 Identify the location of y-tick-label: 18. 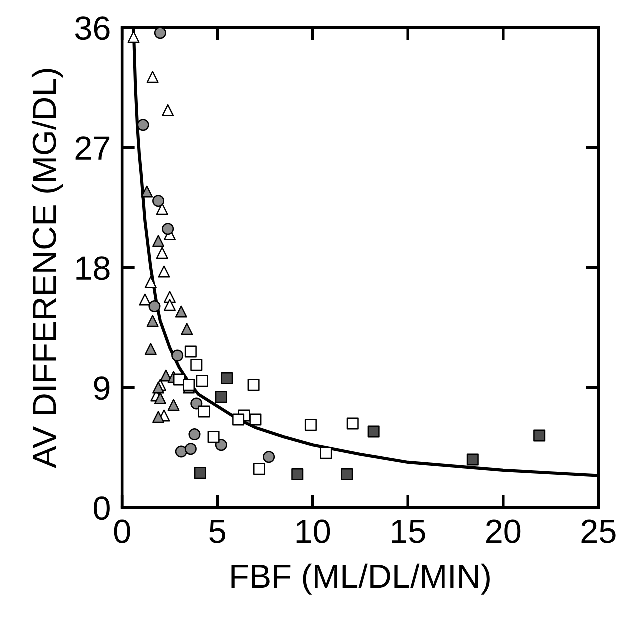
(93, 268).